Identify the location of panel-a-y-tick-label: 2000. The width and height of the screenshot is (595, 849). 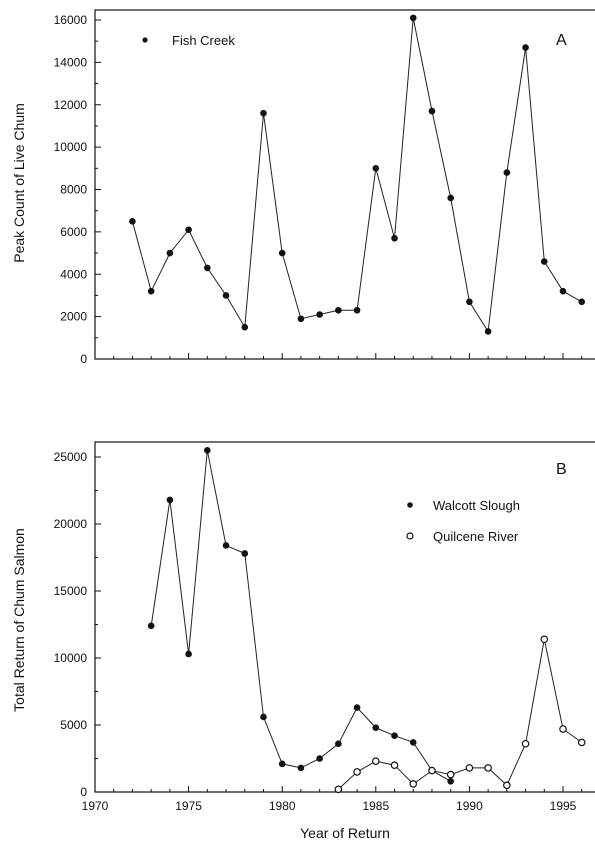
(73, 317).